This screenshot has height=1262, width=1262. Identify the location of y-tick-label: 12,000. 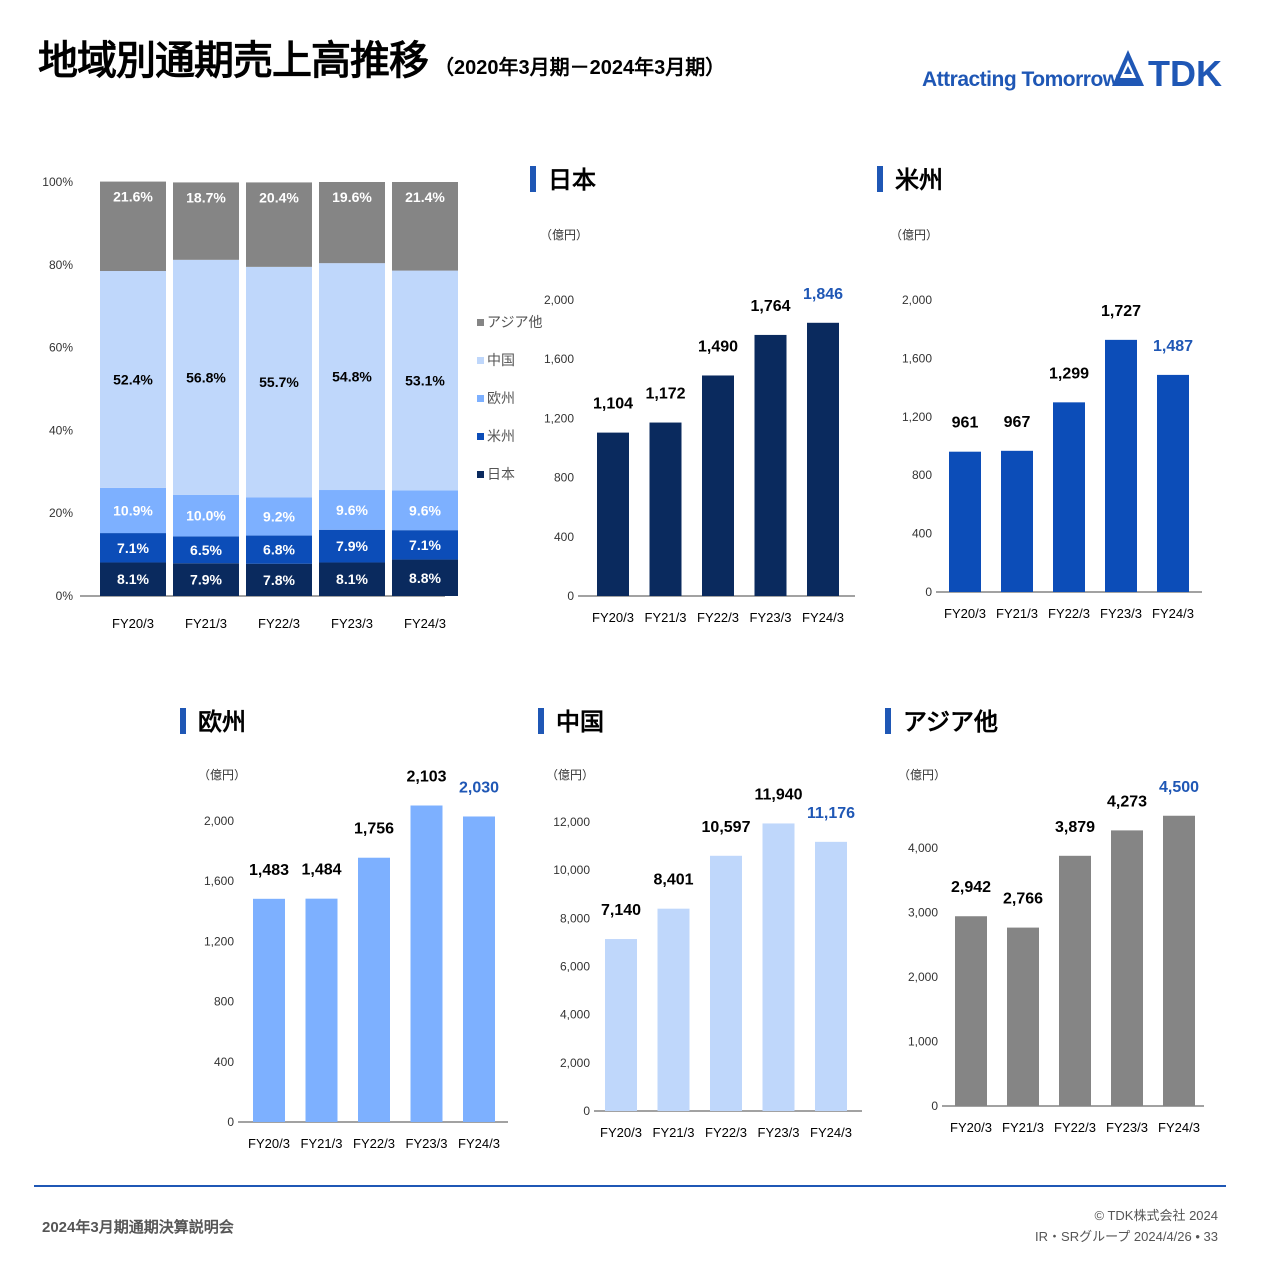
(571, 822).